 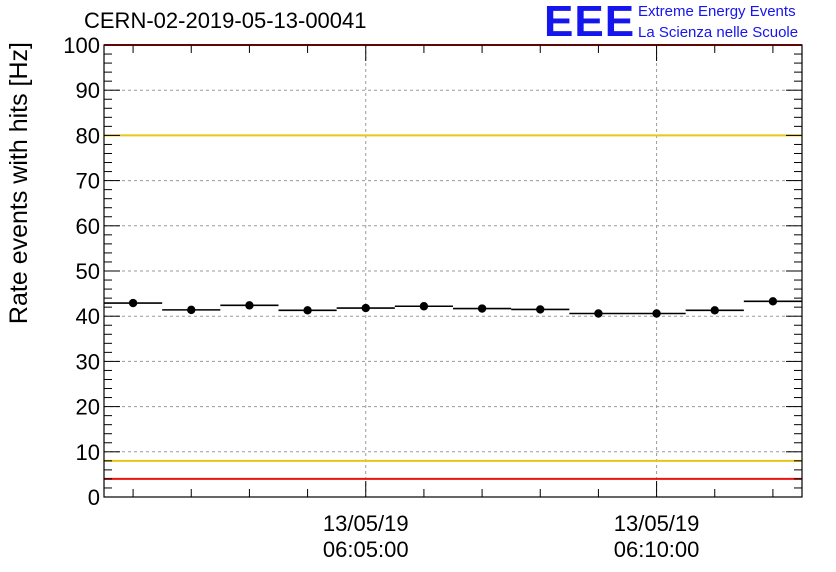 I want to click on y-tick-label: 70, so click(x=88, y=181).